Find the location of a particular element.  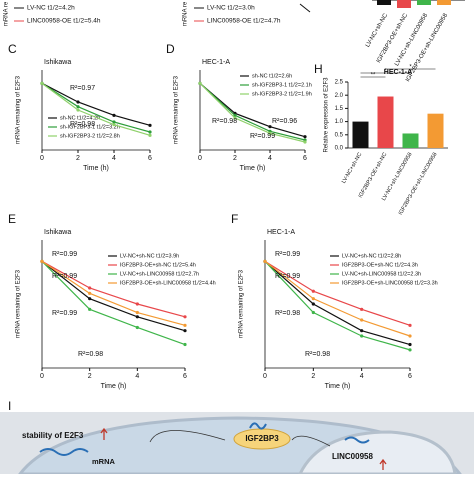

protein-label: IGF2BP3 is located at coordinates (262, 438).